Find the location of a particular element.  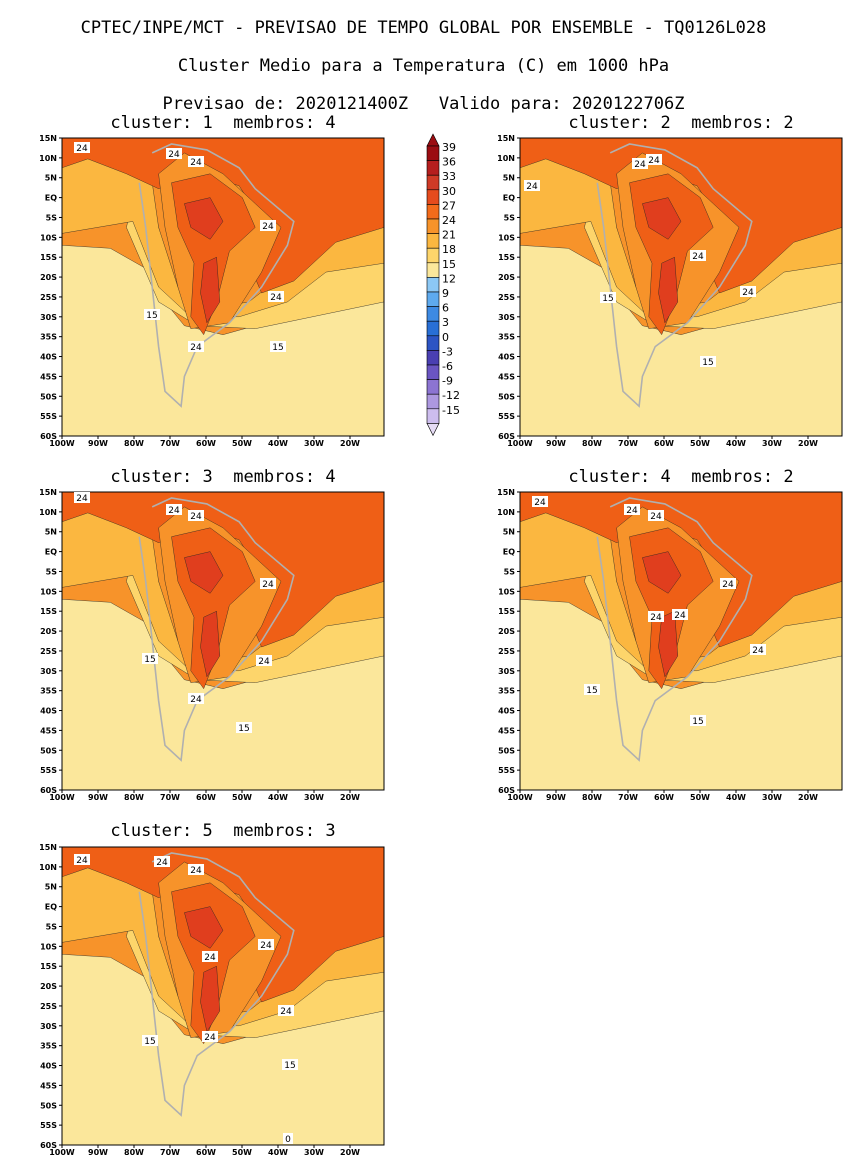

lat-label: 20S is located at coordinates (48, 277).